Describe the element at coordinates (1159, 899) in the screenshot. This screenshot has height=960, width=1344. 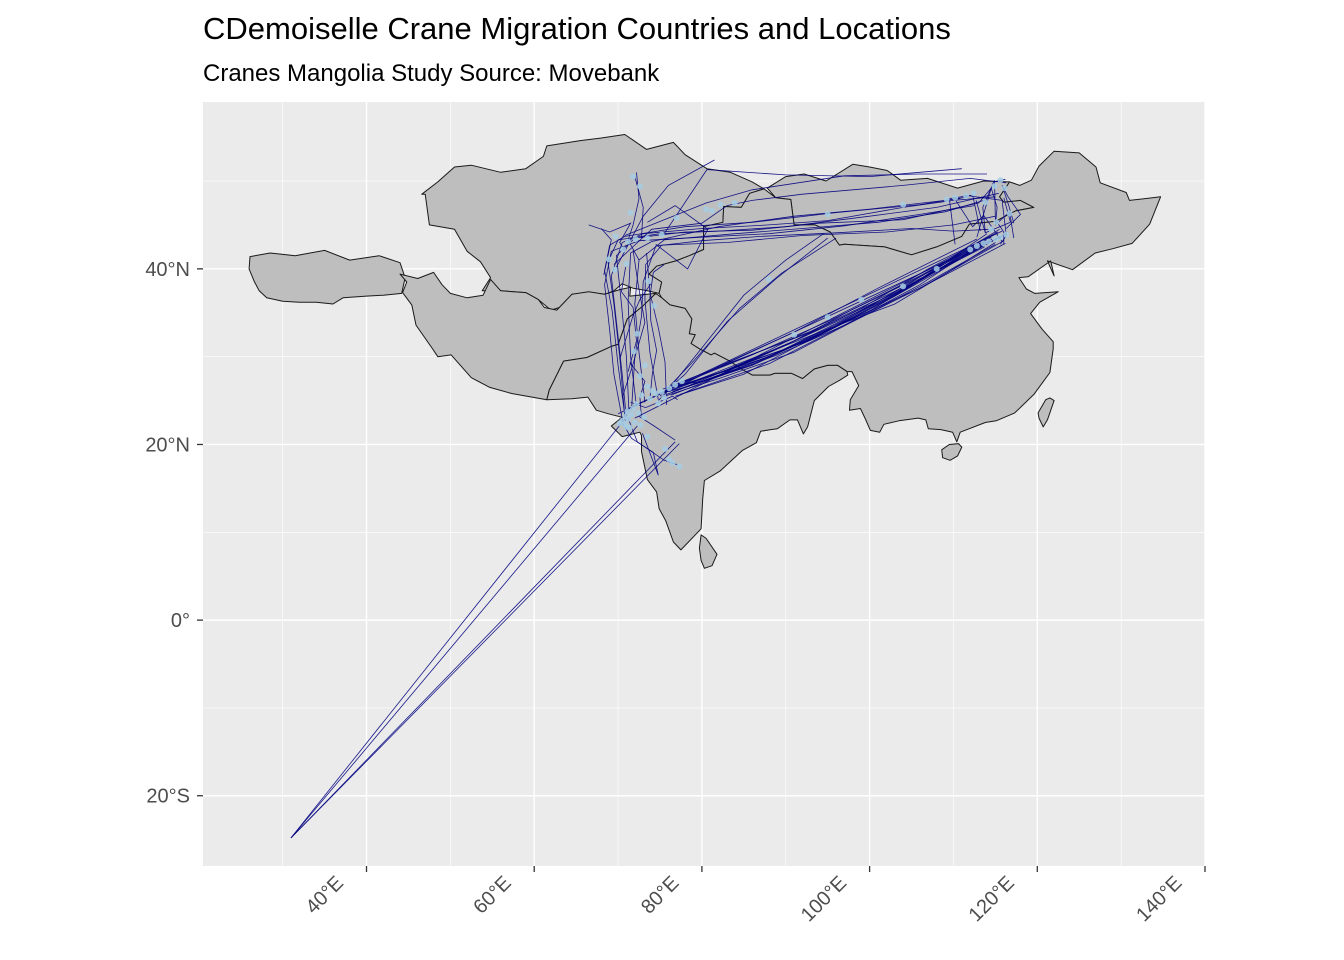
I see `x-tick-label: 140°E` at that location.